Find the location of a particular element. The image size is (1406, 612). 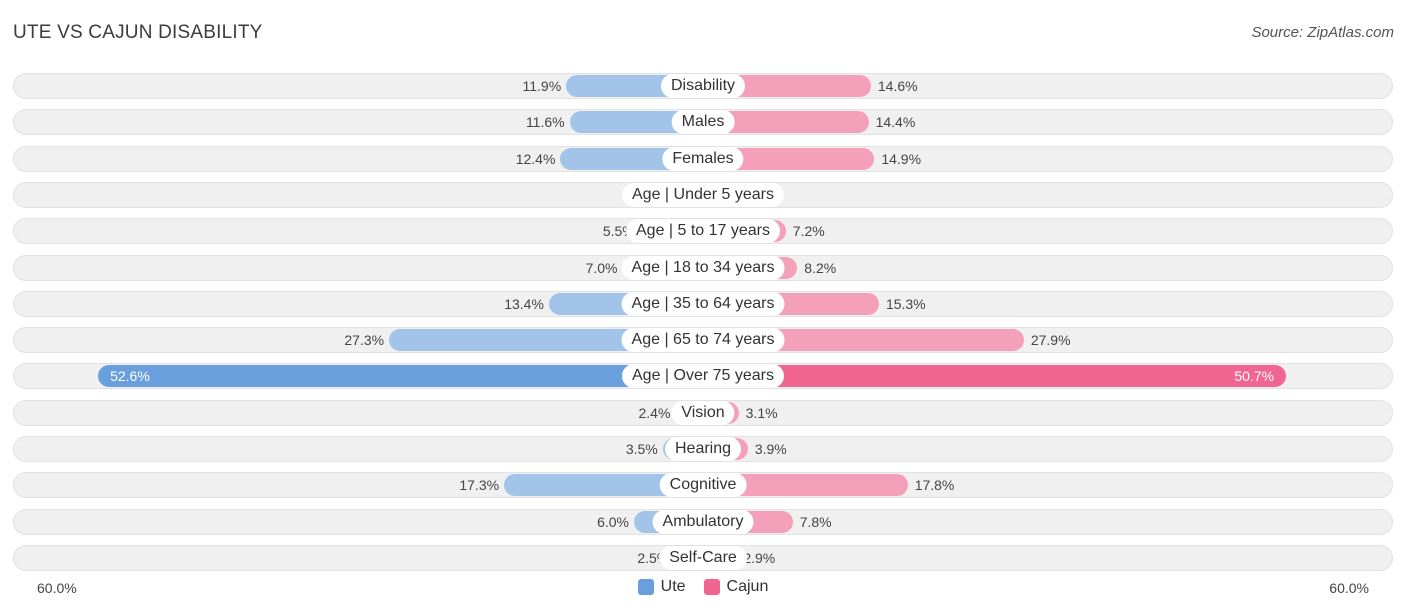

category-label-disability: Disability is located at coordinates (703, 86).